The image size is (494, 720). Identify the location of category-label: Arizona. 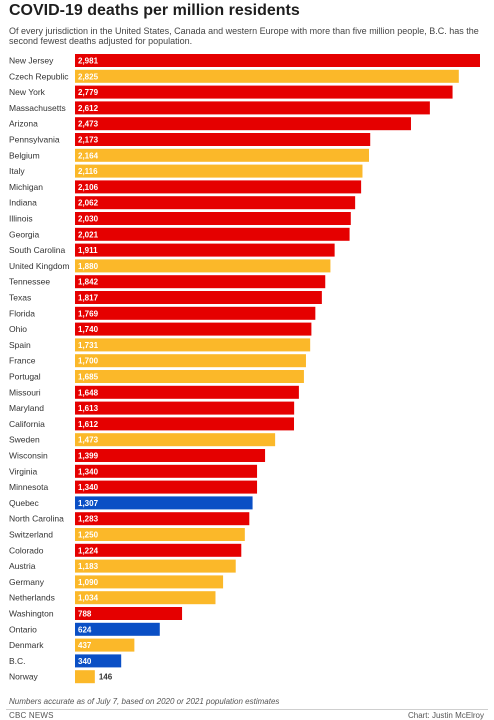
(23, 124).